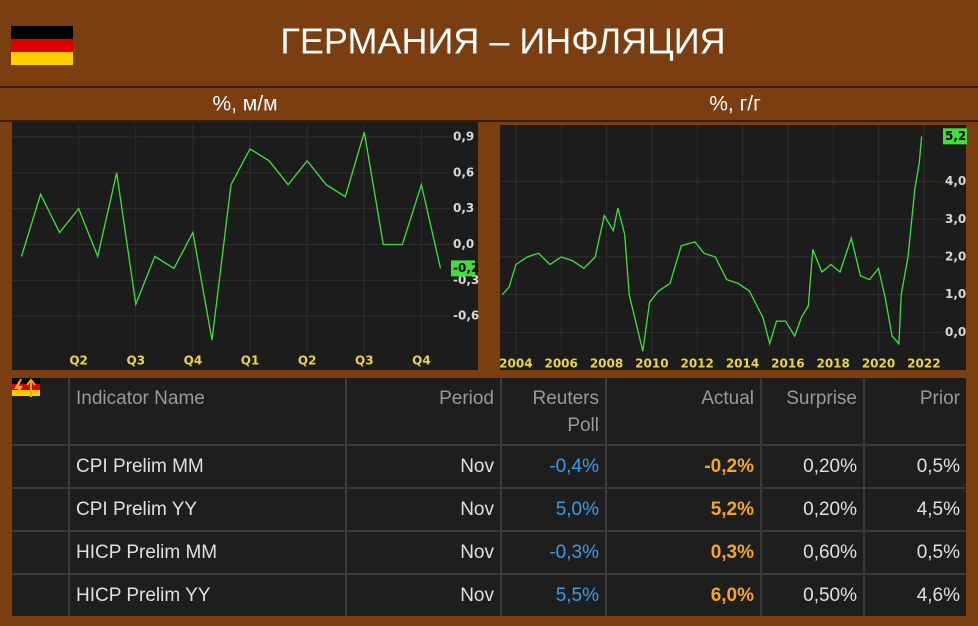 The image size is (978, 626). I want to click on surprise-icon, so click(25, 387).